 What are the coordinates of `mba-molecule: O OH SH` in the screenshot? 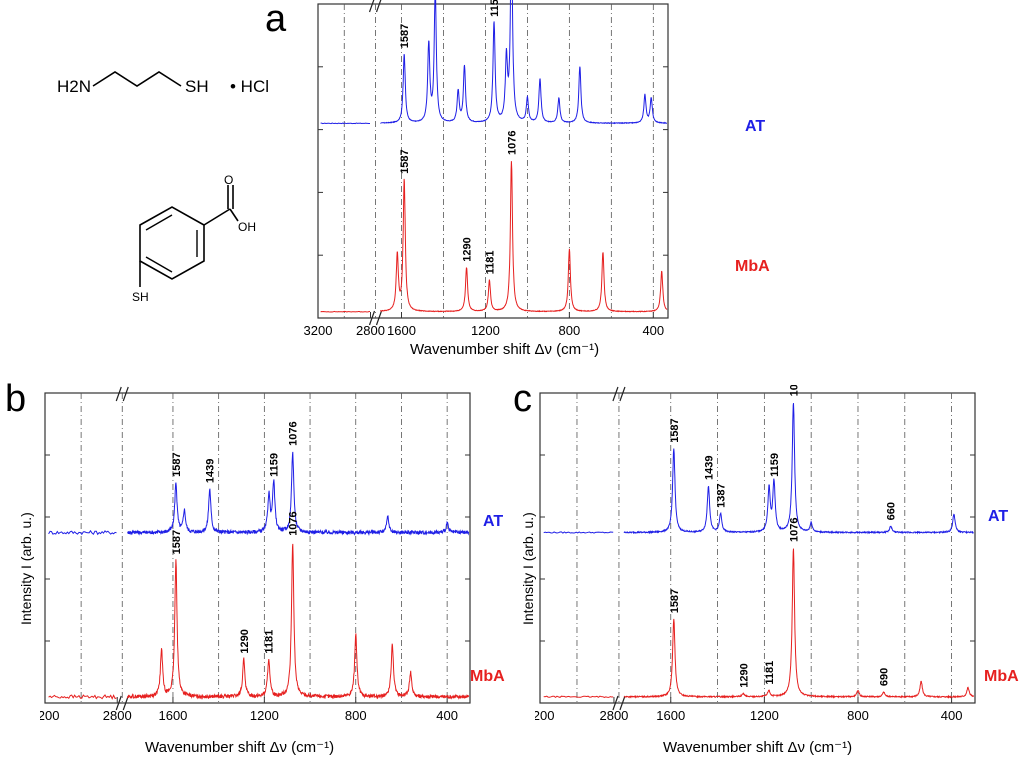 It's located at (194, 239).